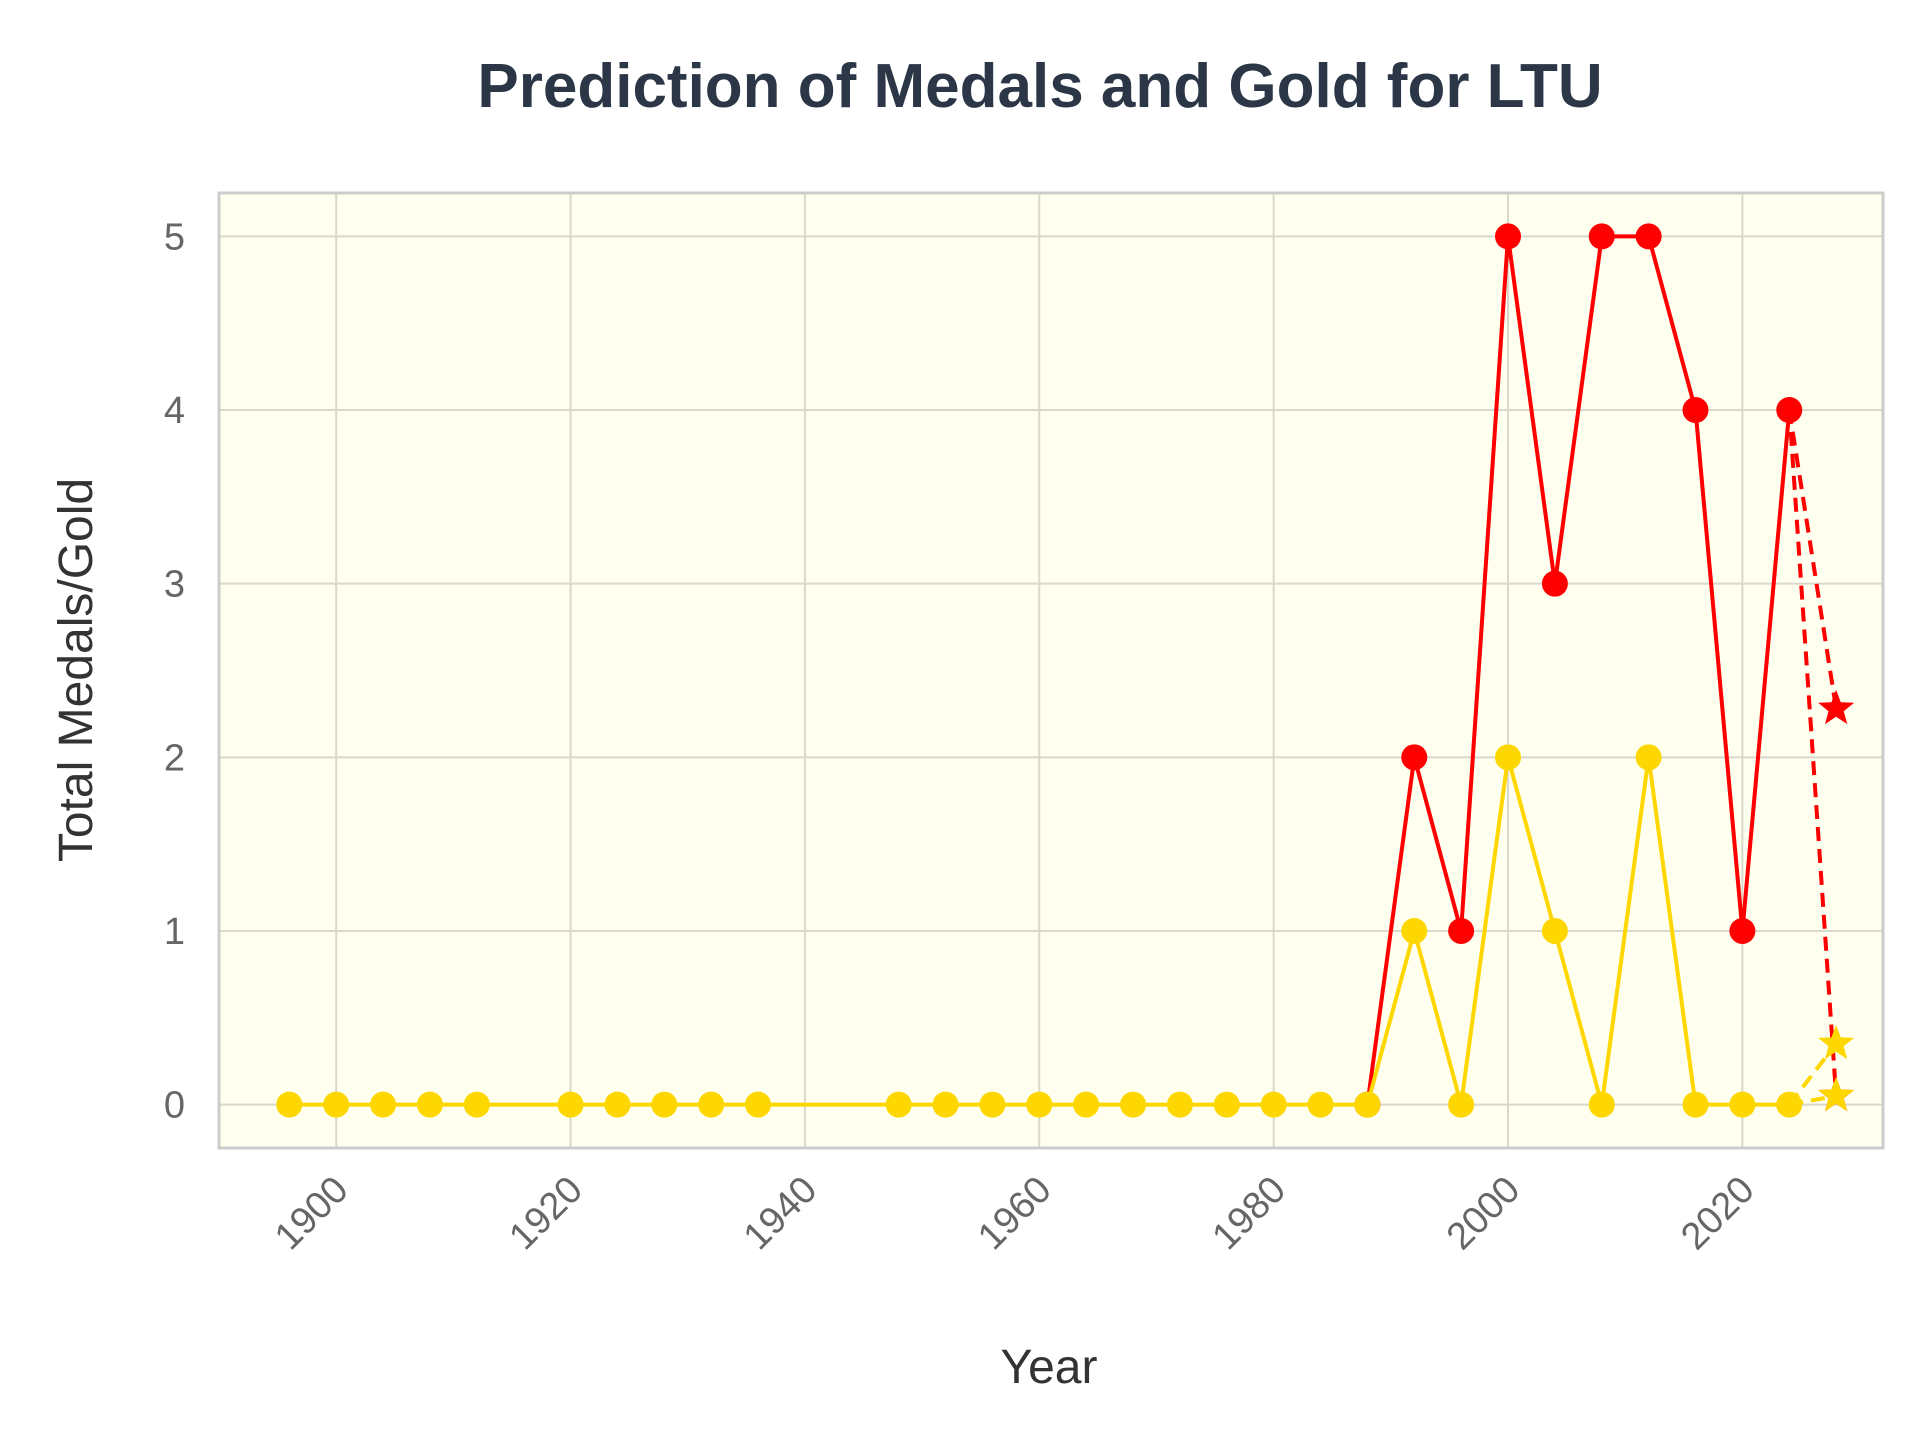 This screenshot has width=1920, height=1440. I want to click on x-axis-ticks: 1900 1920 1940 1960 1980 2000 2020, so click(1015, 1213).